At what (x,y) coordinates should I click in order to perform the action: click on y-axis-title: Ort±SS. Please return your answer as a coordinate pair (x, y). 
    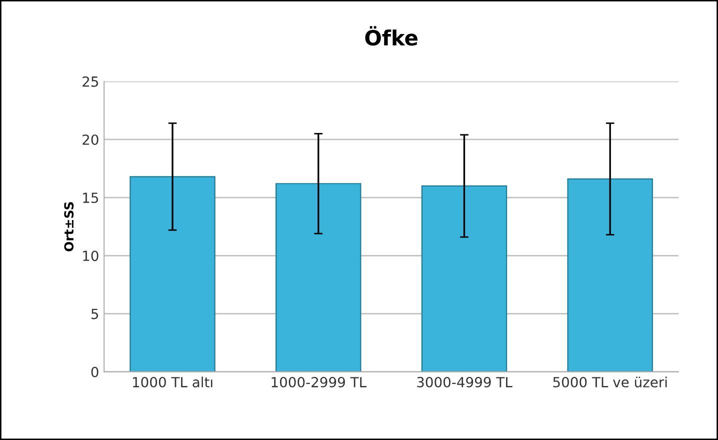
    Looking at the image, I should click on (69, 227).